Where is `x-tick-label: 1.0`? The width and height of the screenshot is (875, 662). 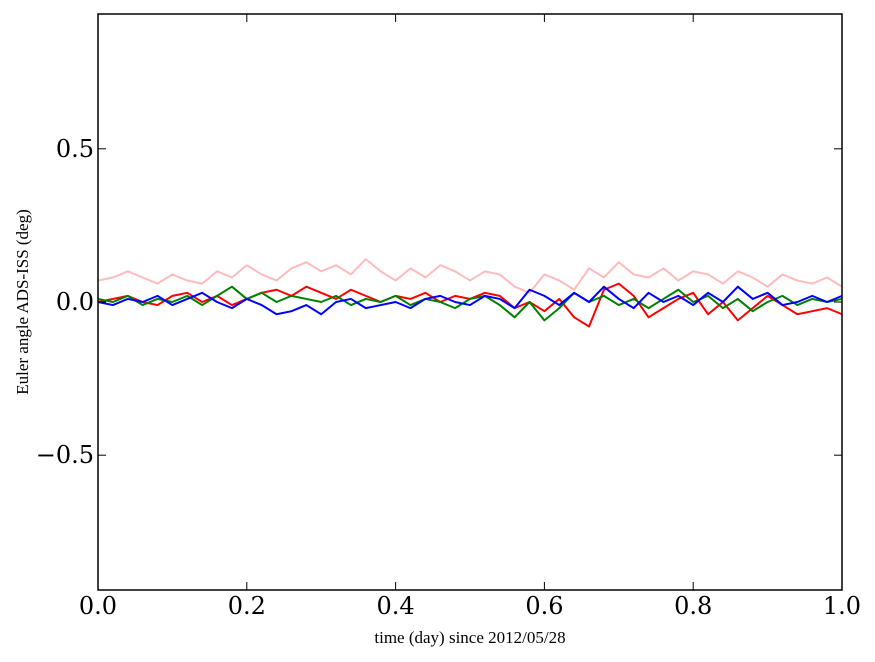
x-tick-label: 1.0 is located at coordinates (842, 606).